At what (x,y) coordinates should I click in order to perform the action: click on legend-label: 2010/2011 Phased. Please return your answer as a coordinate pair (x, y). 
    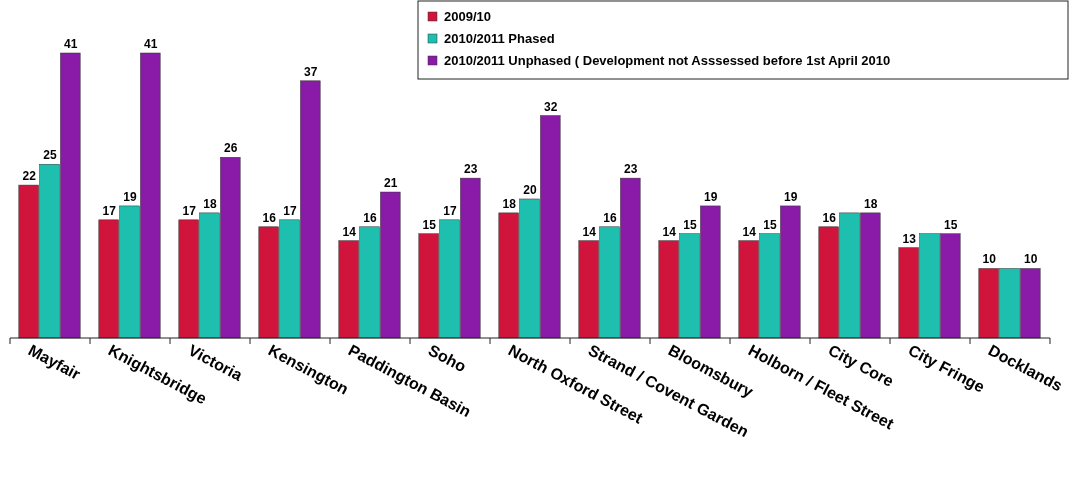
    Looking at the image, I should click on (499, 38).